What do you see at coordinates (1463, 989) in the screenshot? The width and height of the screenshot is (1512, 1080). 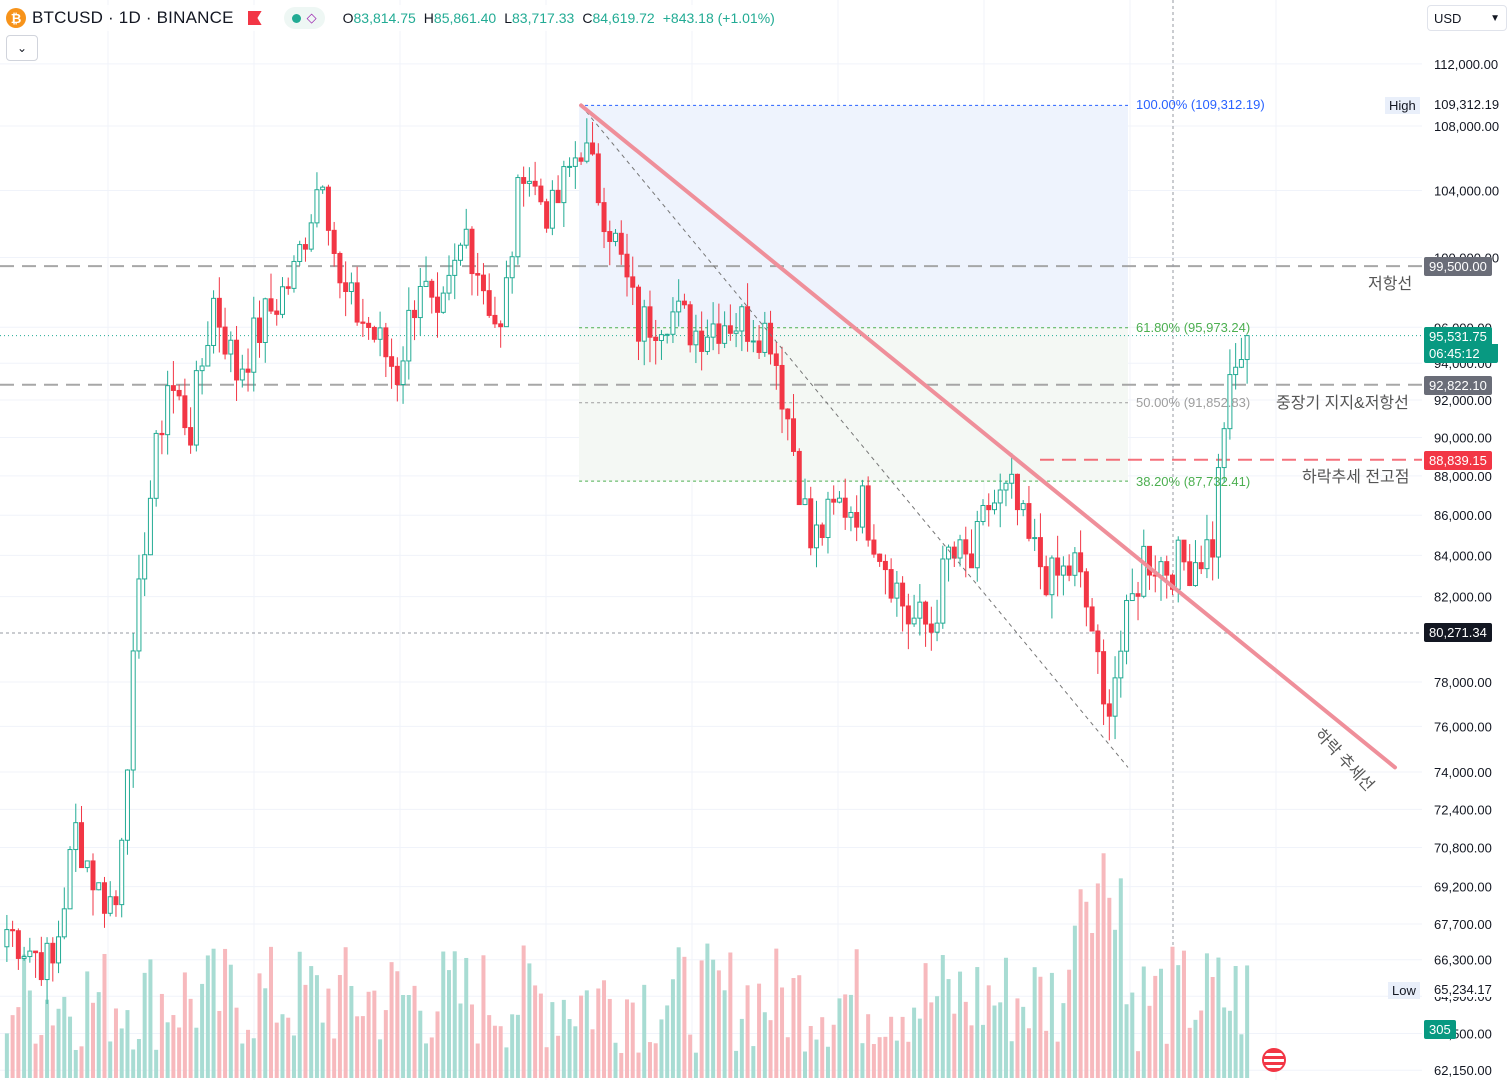 I see `low-tag-value: 65,234.17` at bounding box center [1463, 989].